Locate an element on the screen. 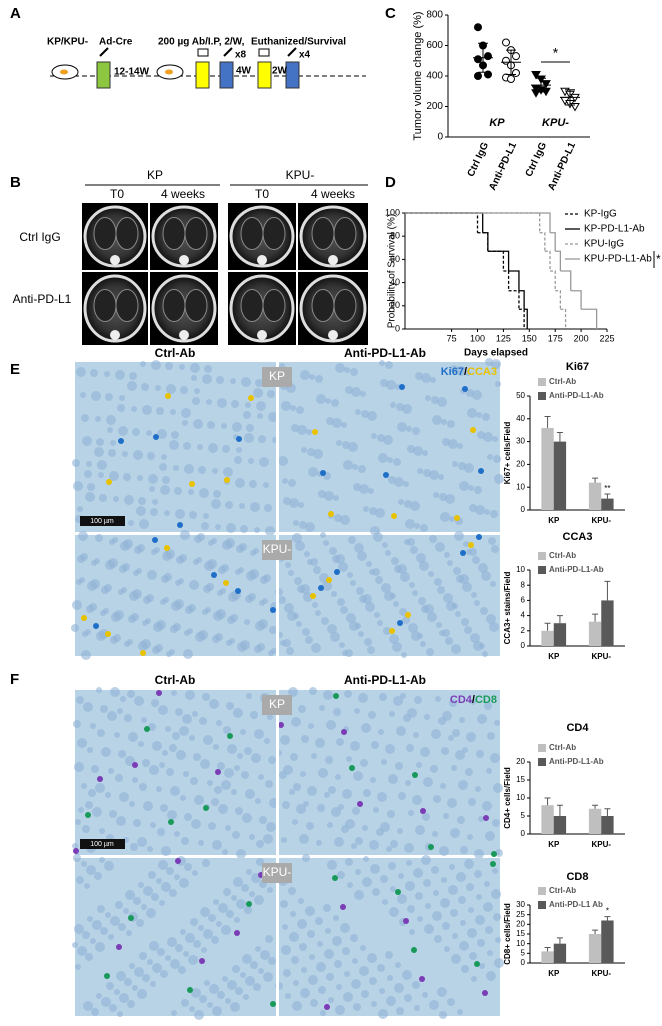 The height and width of the screenshot is (1026, 662). group-label: KP is located at coordinates (497, 123).